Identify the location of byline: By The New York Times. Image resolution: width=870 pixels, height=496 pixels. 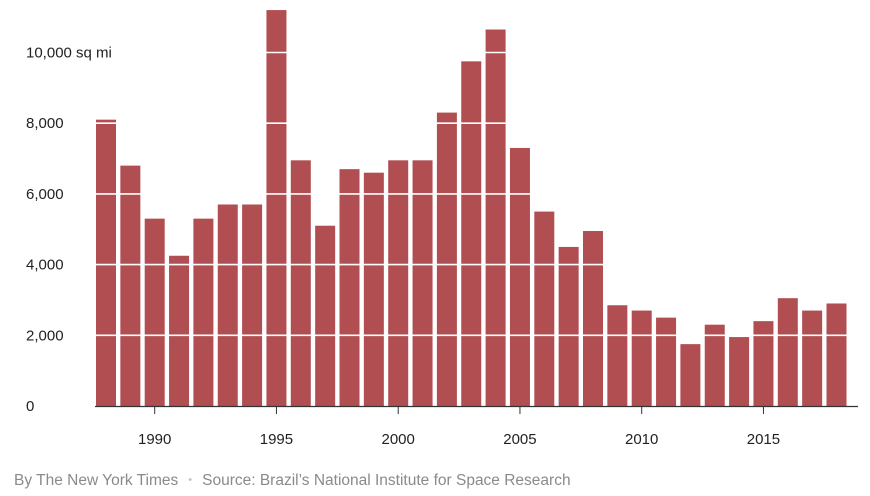
(96, 480).